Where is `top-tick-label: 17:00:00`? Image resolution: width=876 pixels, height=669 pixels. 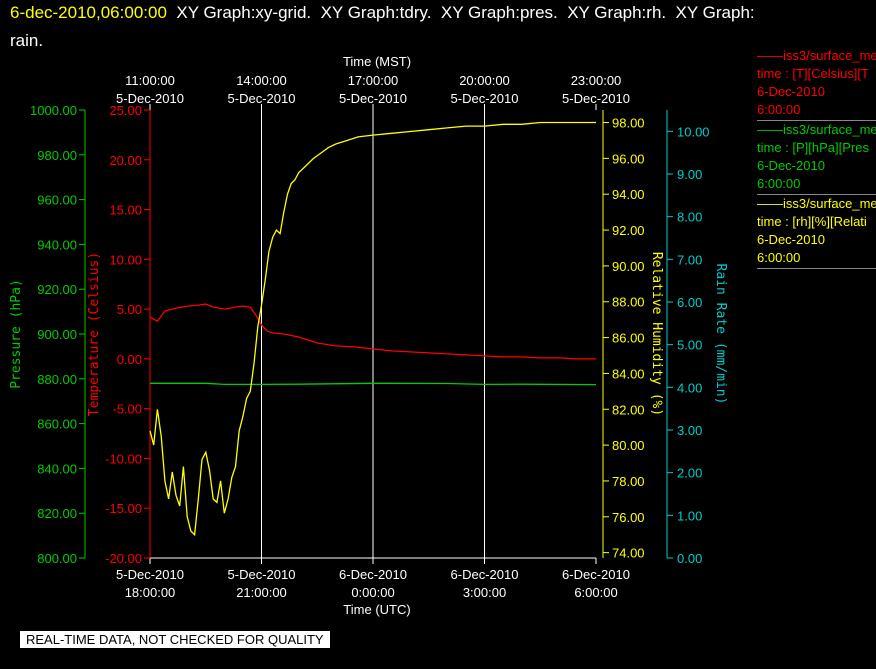 top-tick-label: 17:00:00 is located at coordinates (373, 80).